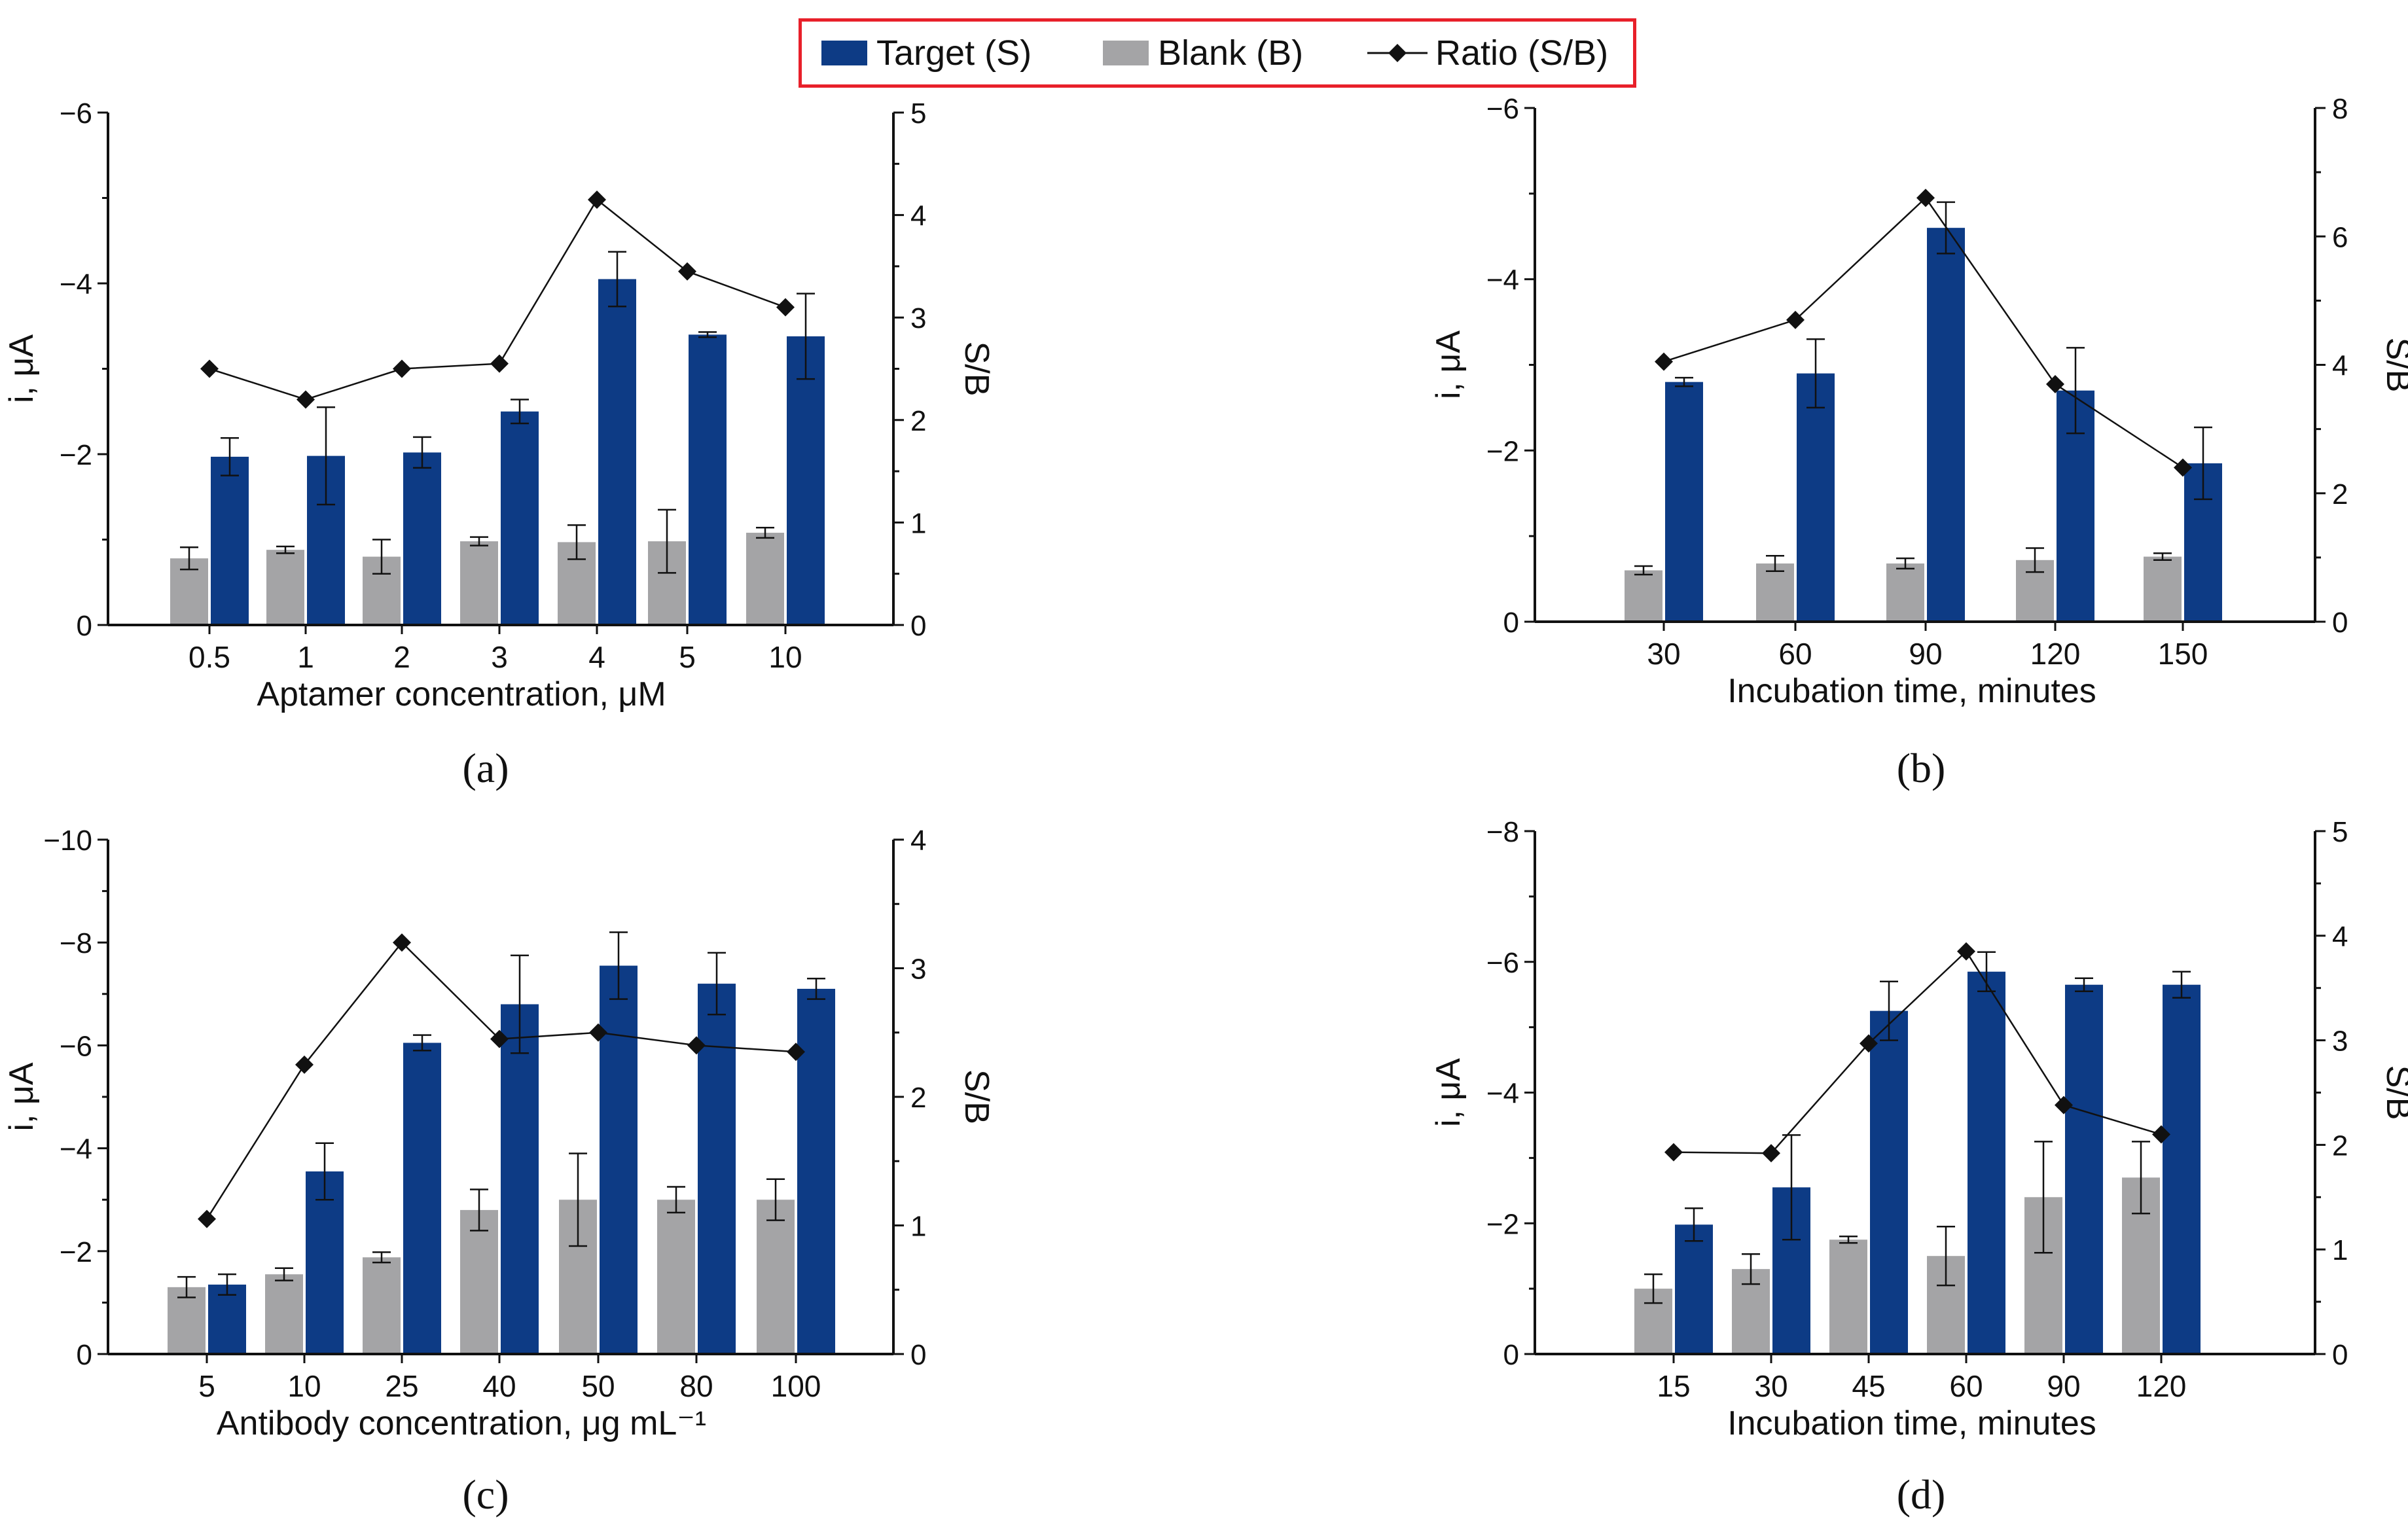 The height and width of the screenshot is (1534, 2408). Describe the element at coordinates (499, 1386) in the screenshot. I see `x-tick-label: 40` at that location.